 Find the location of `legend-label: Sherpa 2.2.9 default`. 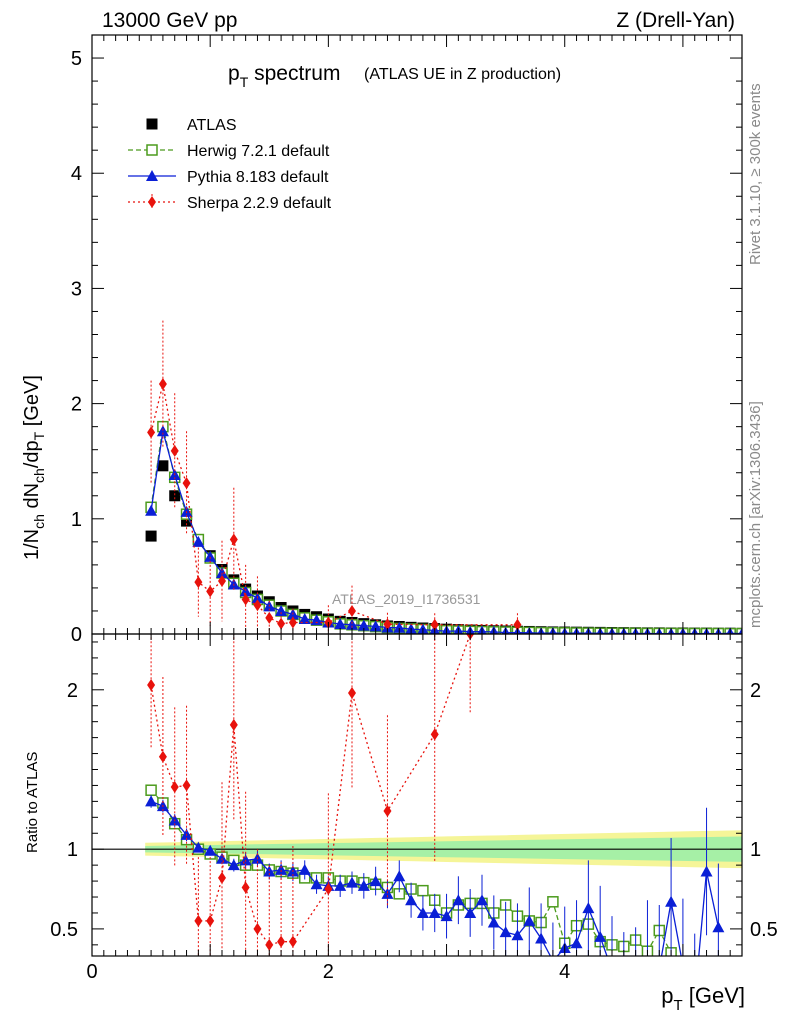

legend-label: Sherpa 2.2.9 default is located at coordinates (259, 203).